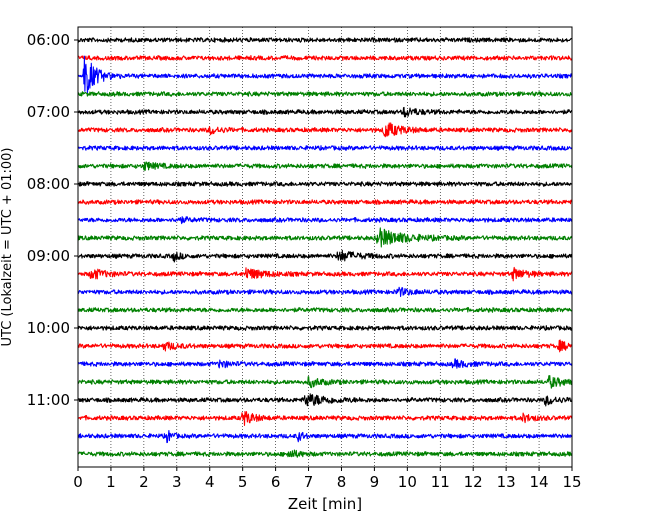  Describe the element at coordinates (210, 482) in the screenshot. I see `x-tick-label: 4` at that location.